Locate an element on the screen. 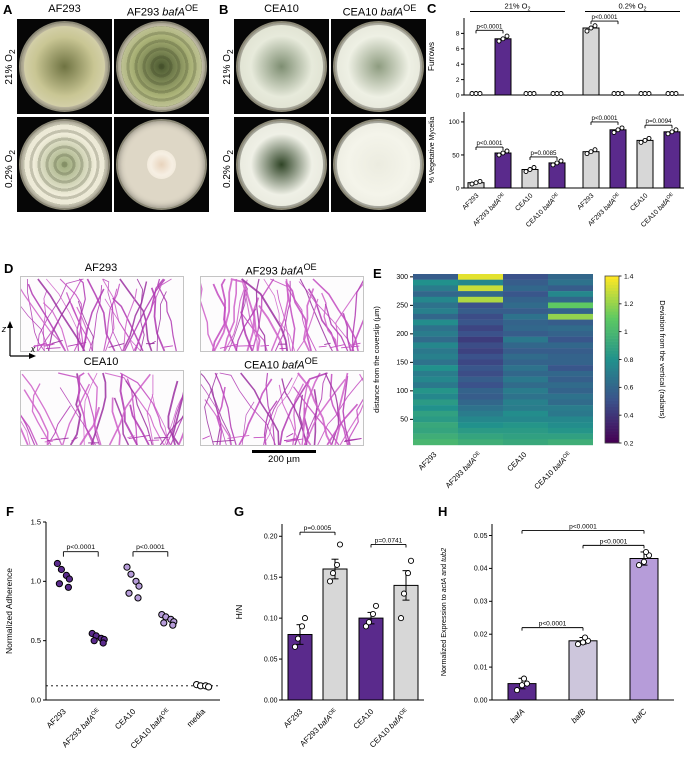 Image resolution: width=693 pixels, height=769 pixels. y-tick-label: 0 is located at coordinates (458, 95).